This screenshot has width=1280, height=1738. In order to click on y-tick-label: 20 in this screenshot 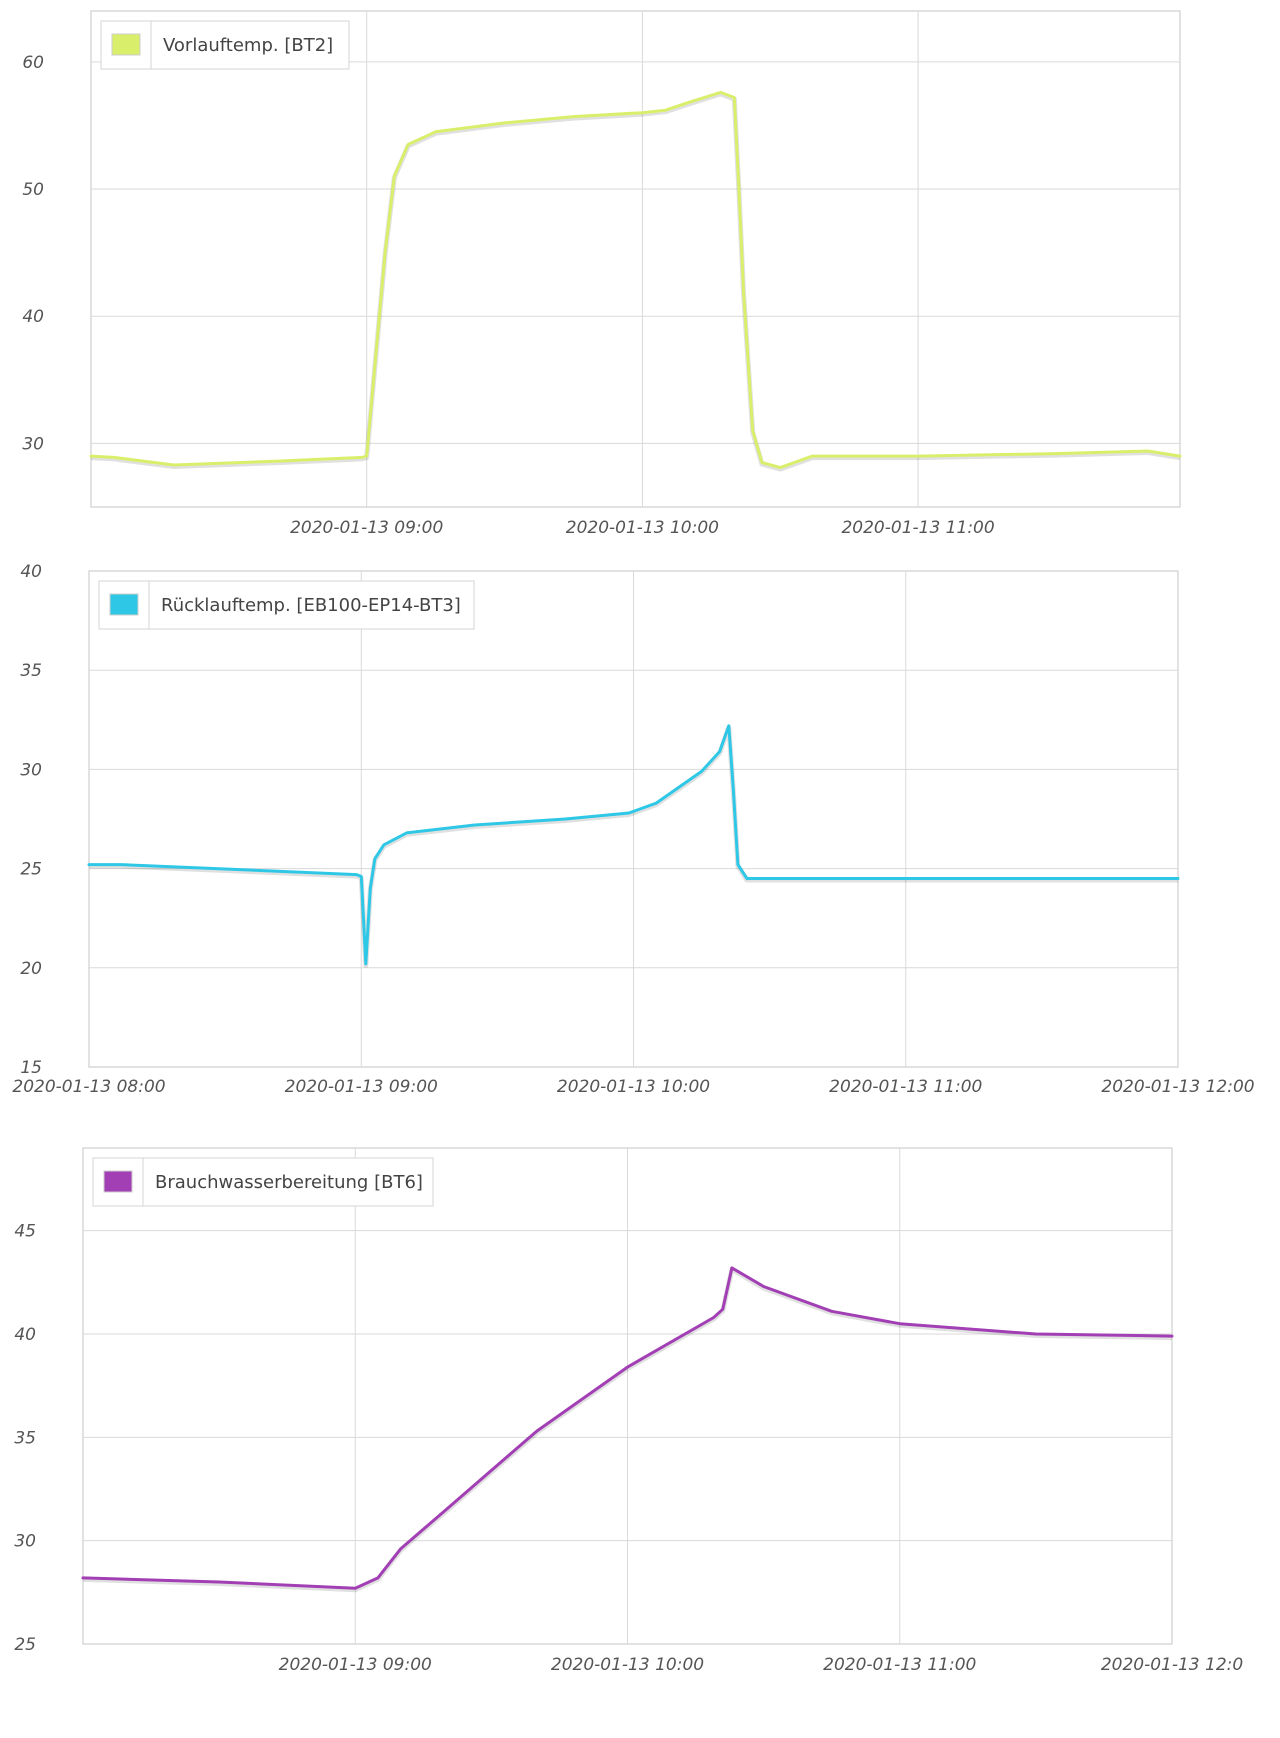, I will do `click(31, 969)`.